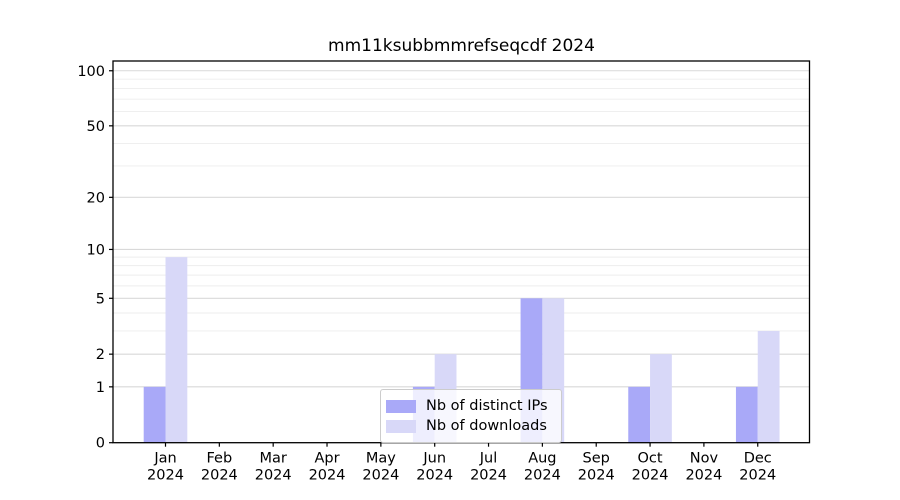 This screenshot has width=900, height=500. I want to click on legend-label-downloads: Nb of downloads, so click(486, 426).